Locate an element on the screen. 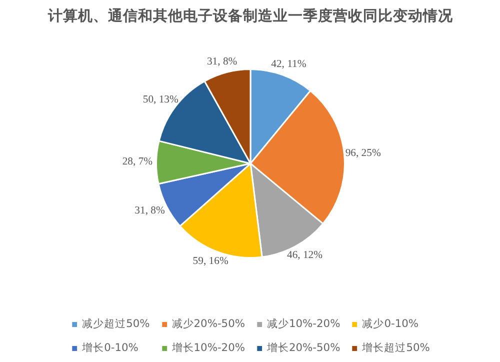 This screenshot has width=500, height=362. legend-label: 增长0-10% is located at coordinates (110, 348).